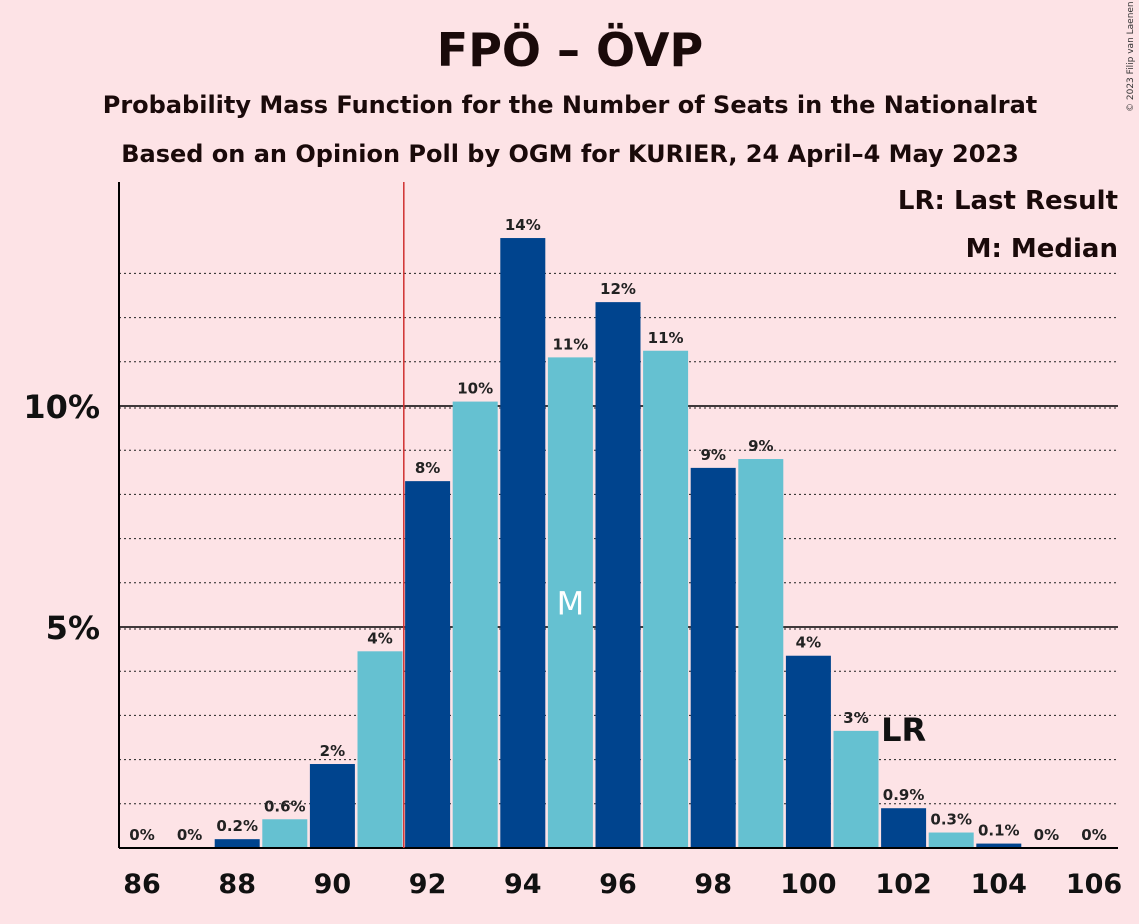  I want to click on chart-title: FPÖ – ÖVP, so click(570, 50).